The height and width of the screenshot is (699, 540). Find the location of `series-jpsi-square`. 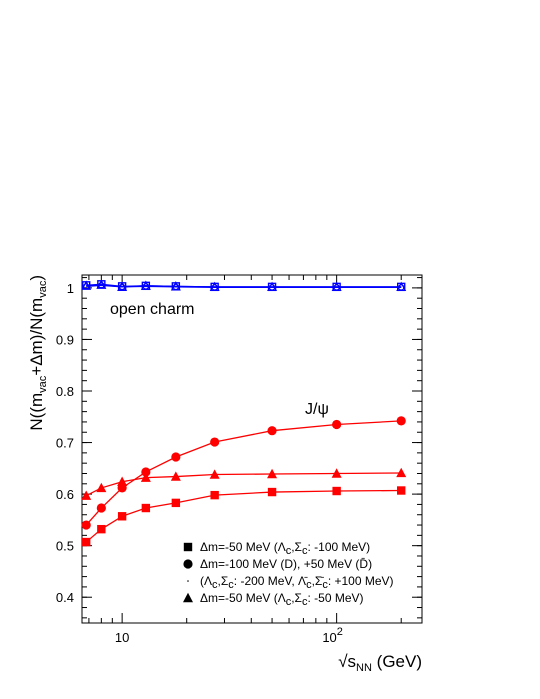

series-jpsi-square is located at coordinates (244, 516).